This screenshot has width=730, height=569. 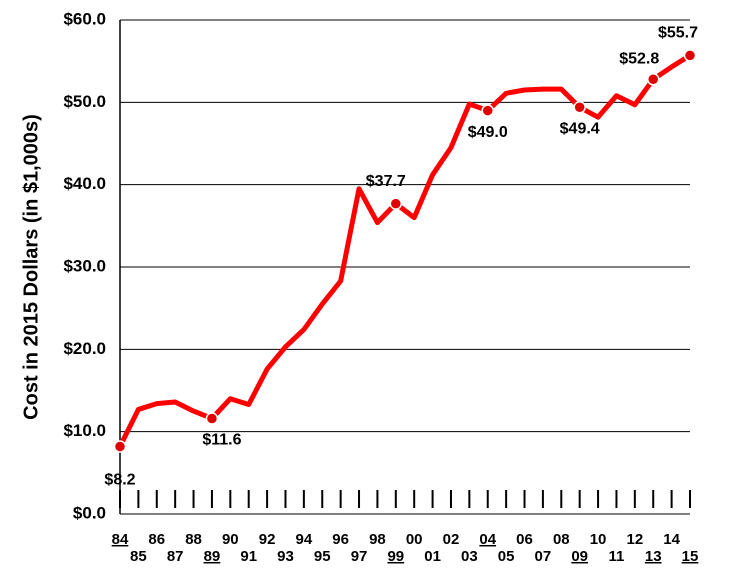 What do you see at coordinates (267, 539) in the screenshot?
I see `x-tick-label: 92` at bounding box center [267, 539].